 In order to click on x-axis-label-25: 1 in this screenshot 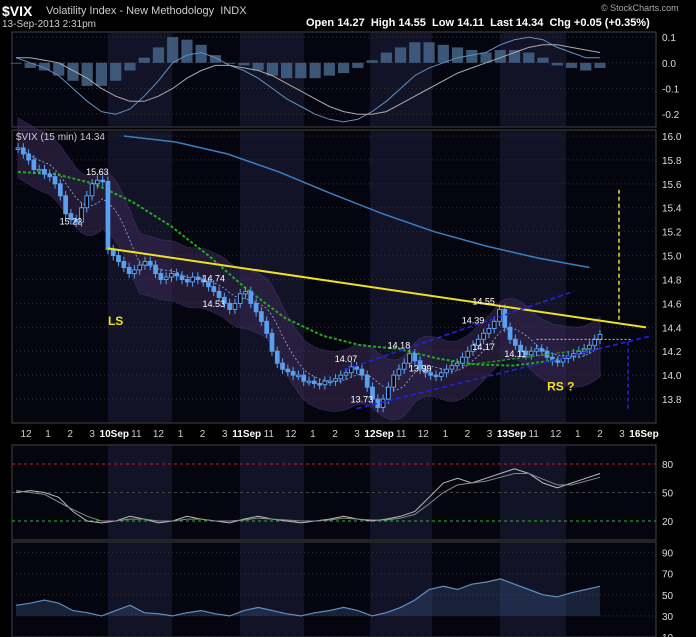, I will do `click(578, 434)`.